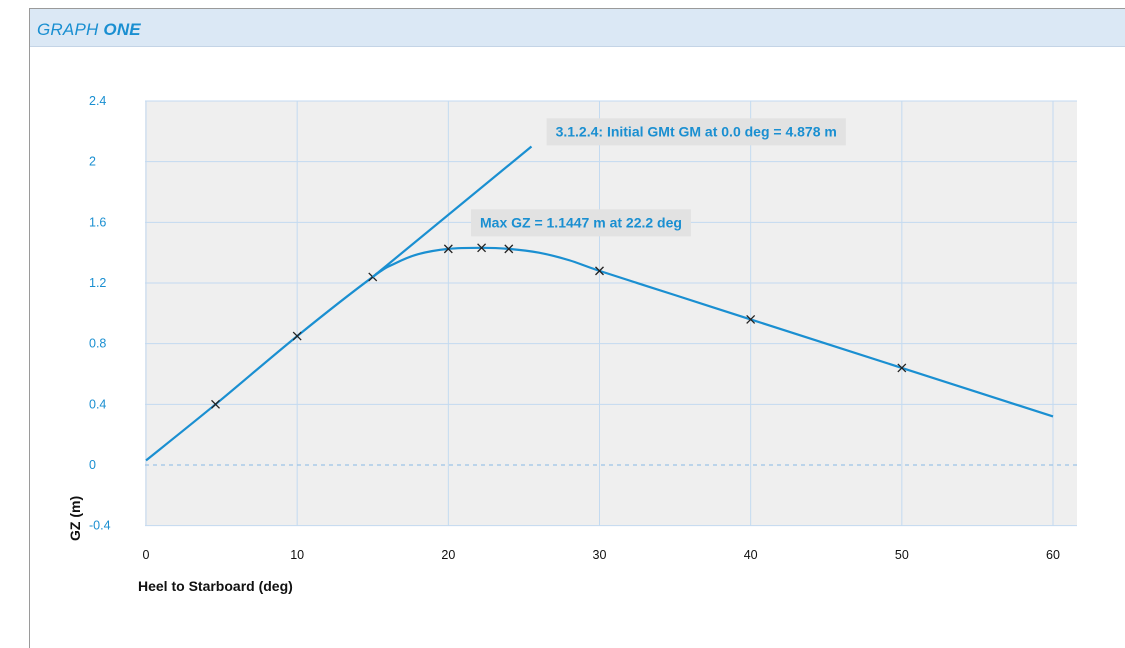  Describe the element at coordinates (92, 465) in the screenshot. I see `y-tick-label-1: 0` at that location.